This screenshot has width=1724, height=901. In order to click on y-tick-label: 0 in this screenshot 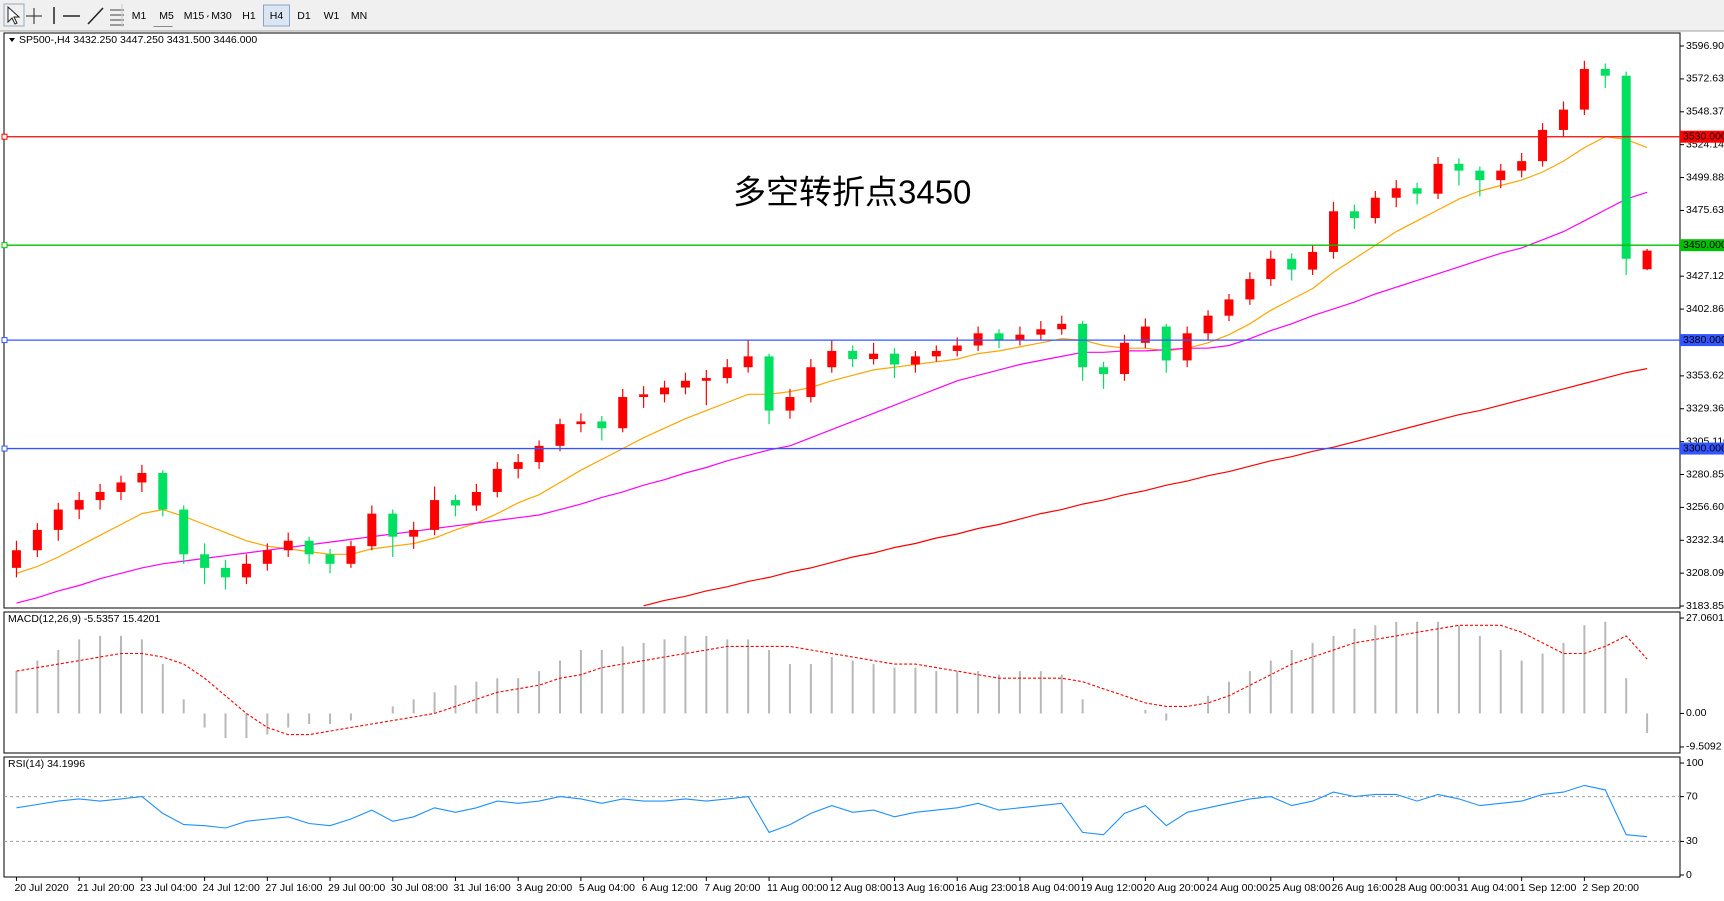, I will do `click(1689, 875)`.